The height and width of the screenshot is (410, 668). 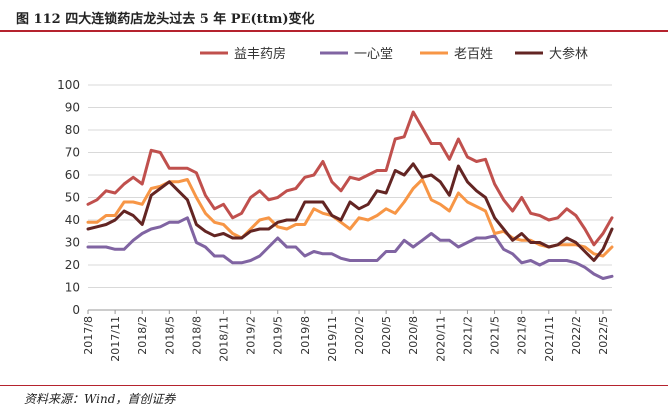 I want to click on x-tick-label: 2021/5, so click(x=495, y=335).